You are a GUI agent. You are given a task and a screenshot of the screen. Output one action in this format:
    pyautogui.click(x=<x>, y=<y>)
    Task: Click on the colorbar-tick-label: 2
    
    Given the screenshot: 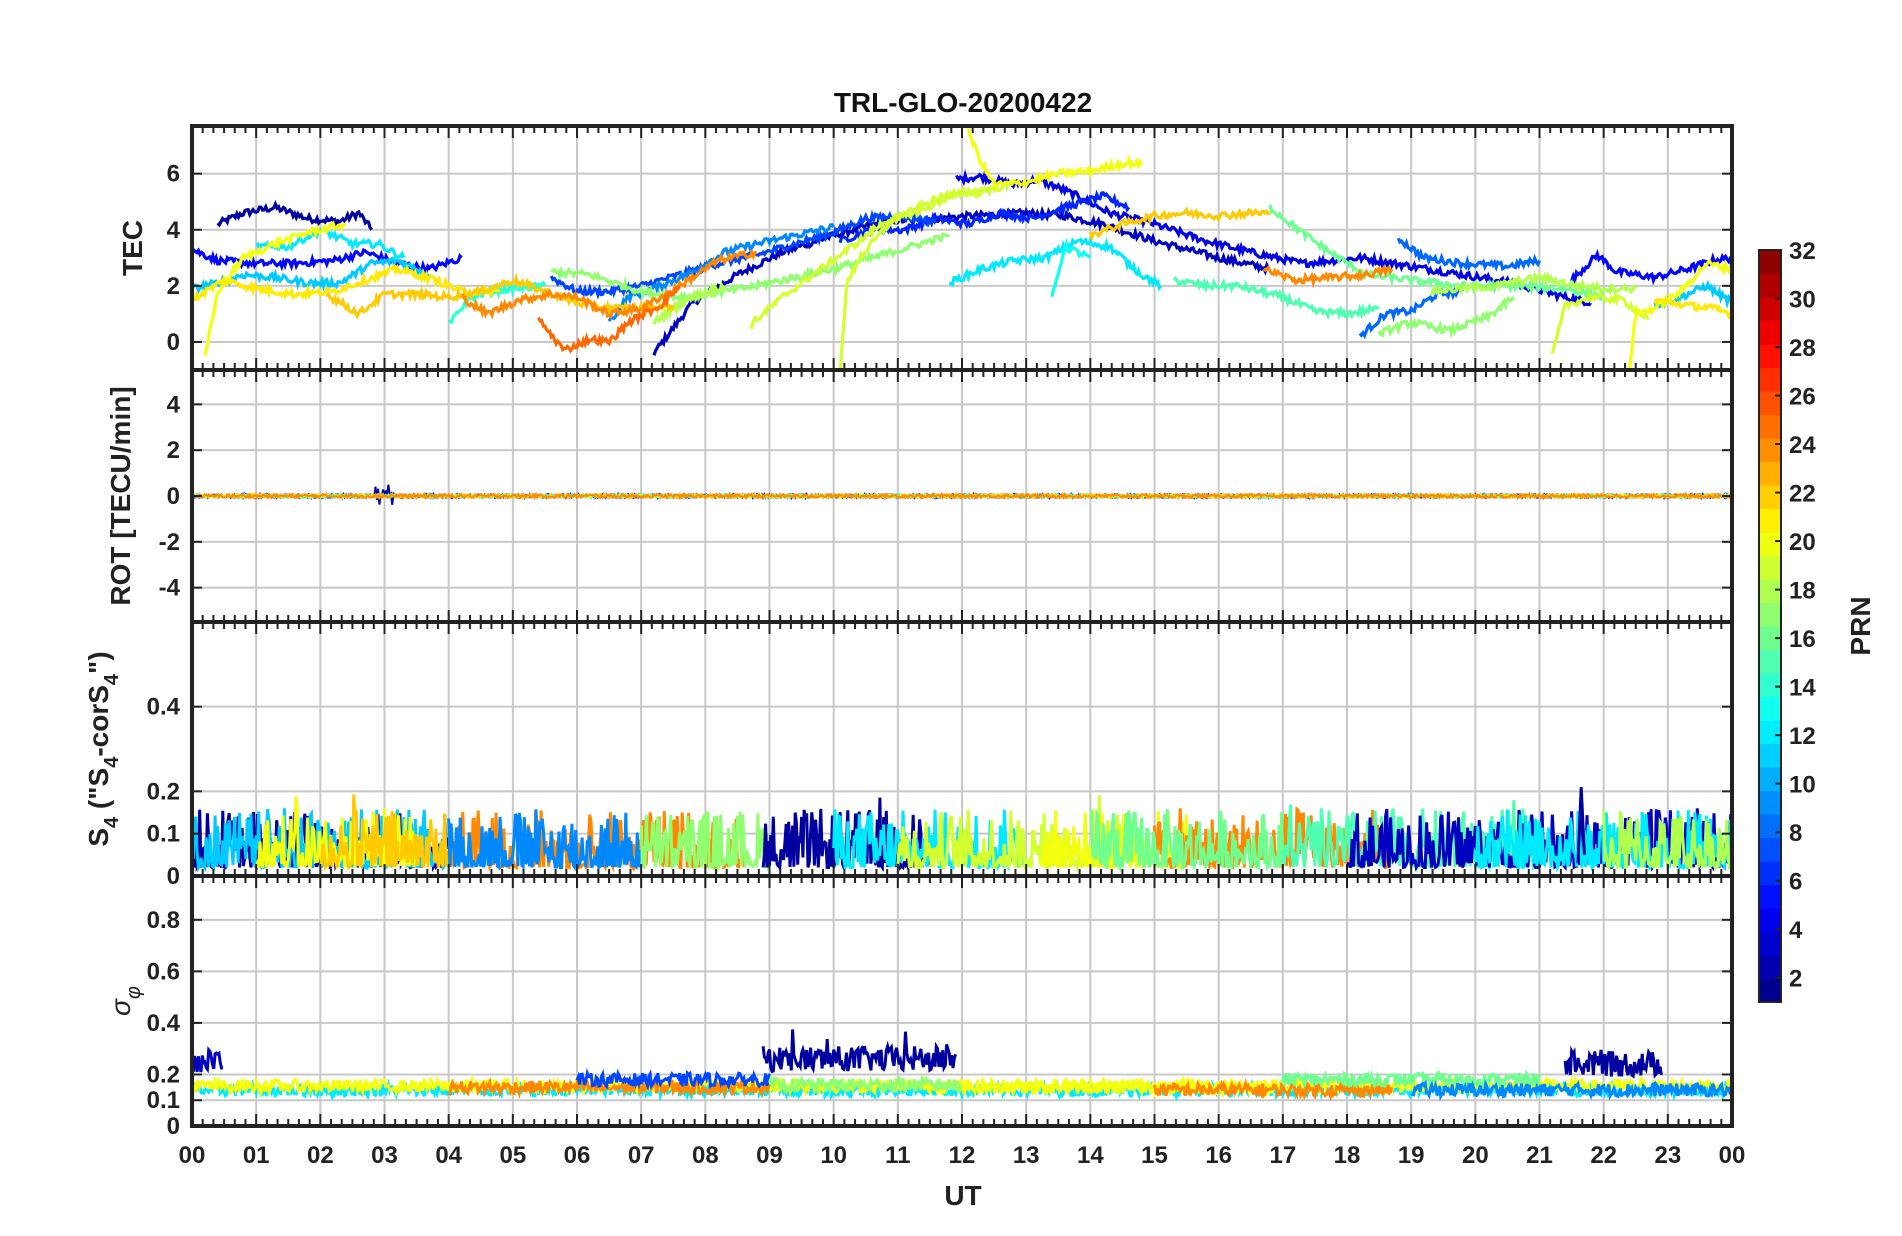 What is the action you would take?
    pyautogui.click(x=1795, y=979)
    